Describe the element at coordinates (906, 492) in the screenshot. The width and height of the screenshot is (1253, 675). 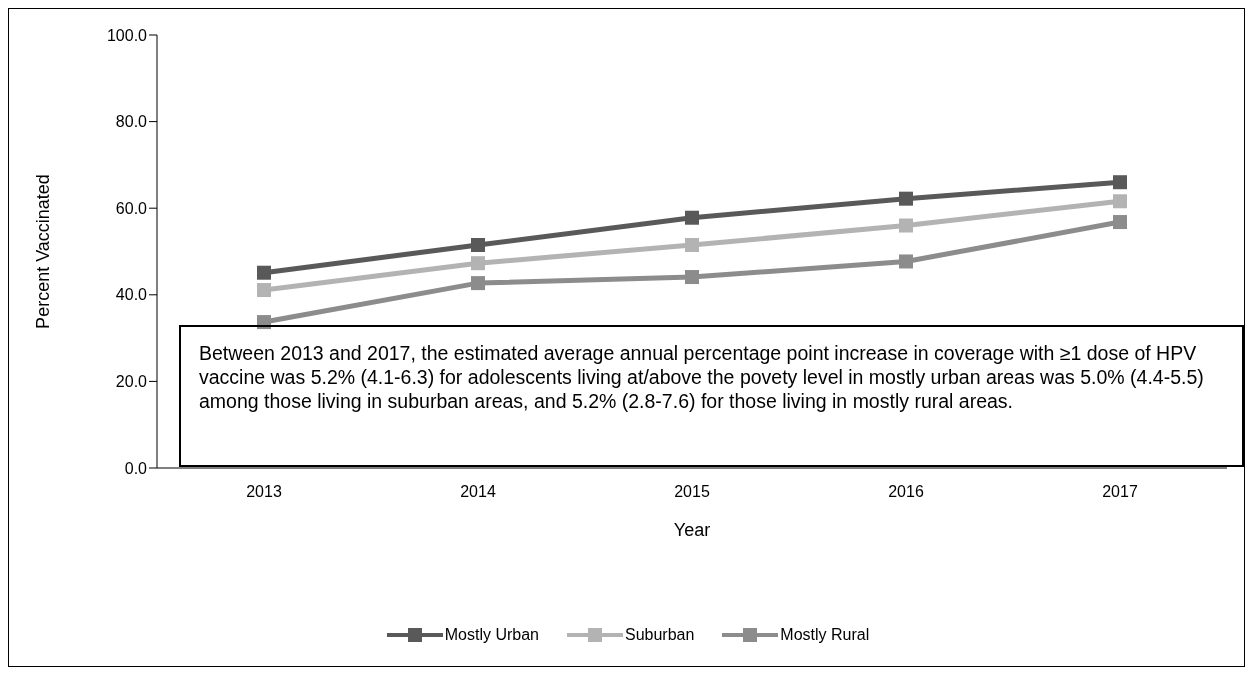
I see `x-tick-label: 2016` at that location.